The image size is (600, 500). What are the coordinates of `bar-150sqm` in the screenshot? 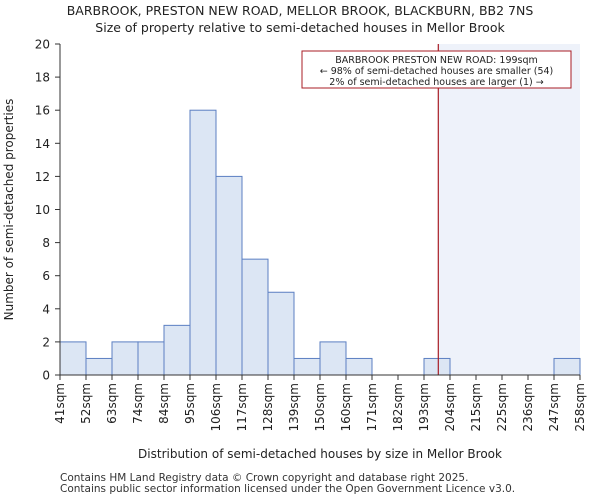 It's located at (333, 358).